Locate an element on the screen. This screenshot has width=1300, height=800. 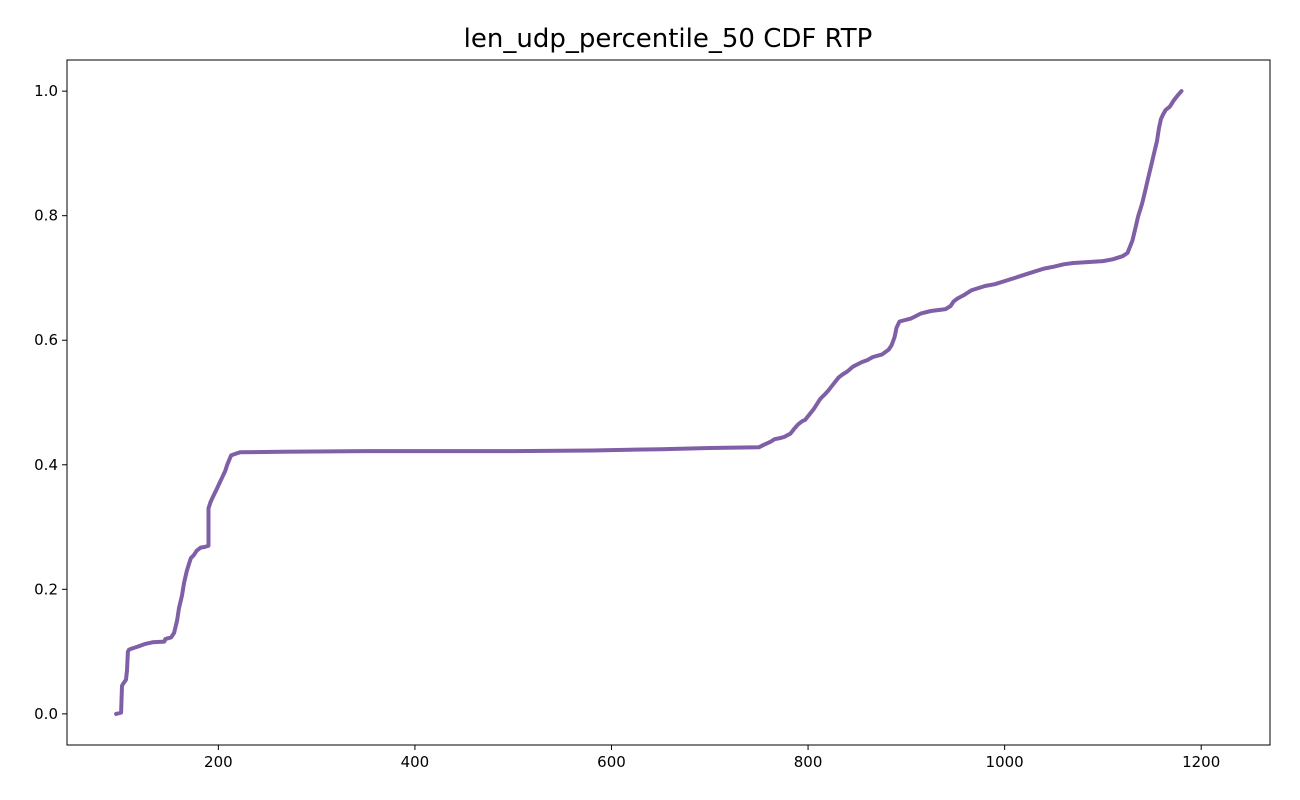
y-tick-label: 0.4 is located at coordinates (46, 465).